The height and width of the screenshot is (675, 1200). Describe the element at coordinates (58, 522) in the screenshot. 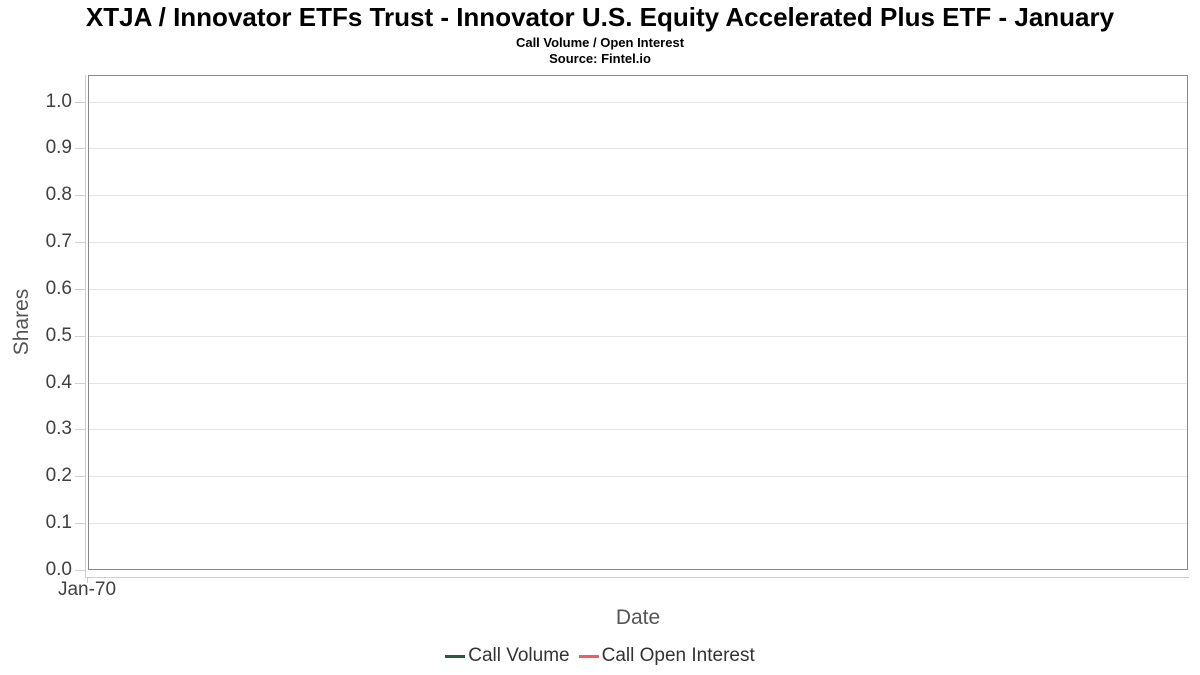

I see `y-tick-label: 0.1` at that location.